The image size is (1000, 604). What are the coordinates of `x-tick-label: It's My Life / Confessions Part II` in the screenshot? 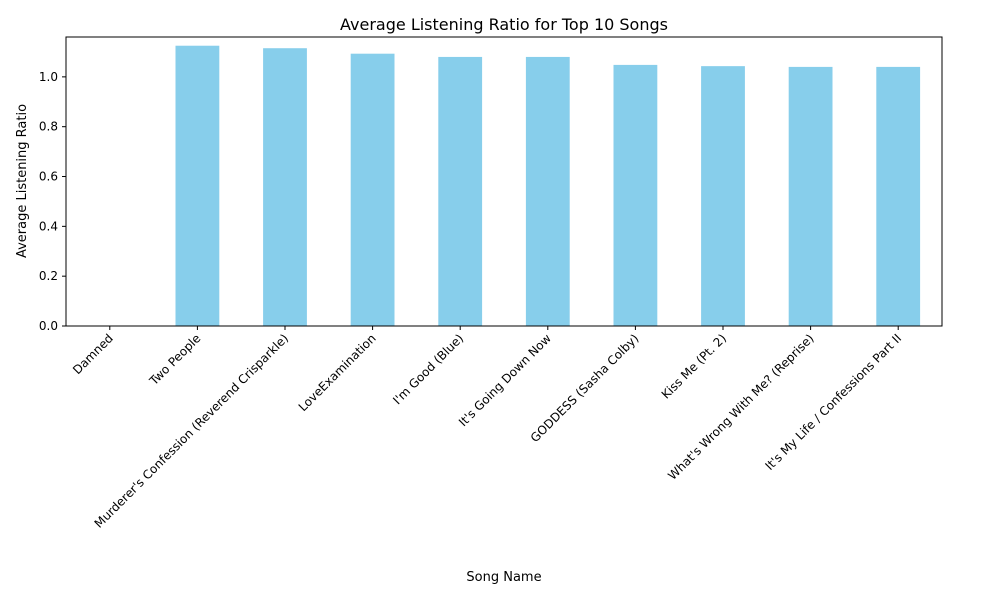 It's located at (834, 402).